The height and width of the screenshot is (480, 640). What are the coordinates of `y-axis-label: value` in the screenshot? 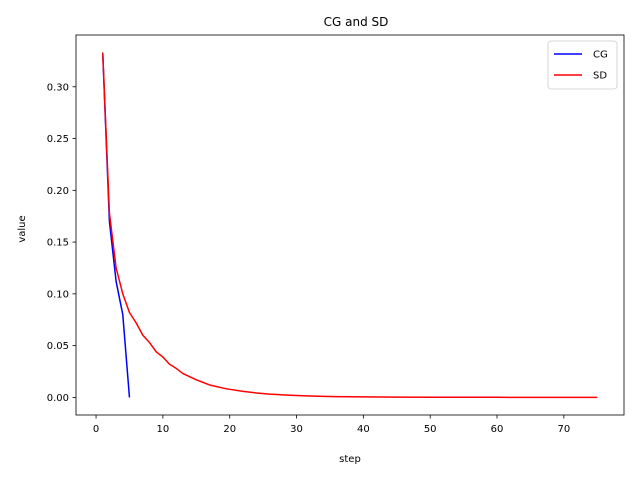 It's located at (22, 228).